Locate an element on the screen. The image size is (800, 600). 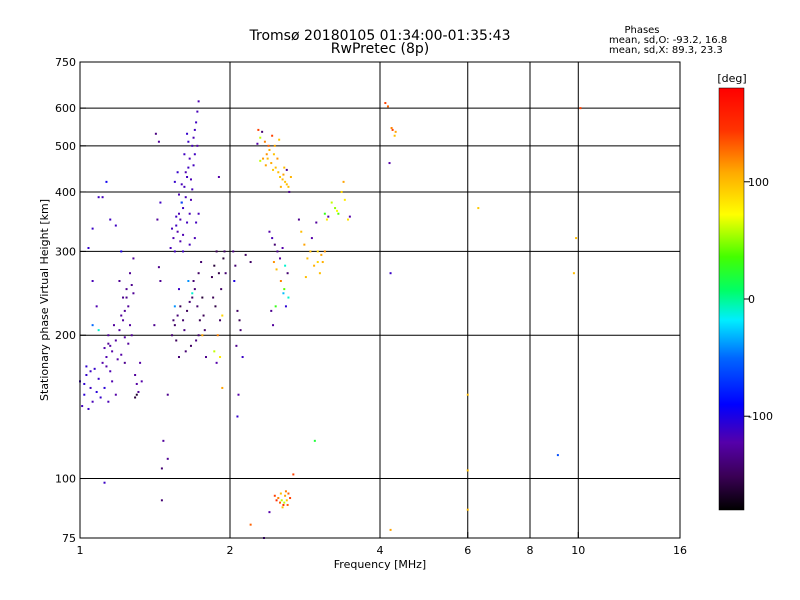
y-tick-label: 75 is located at coordinates (69, 538).